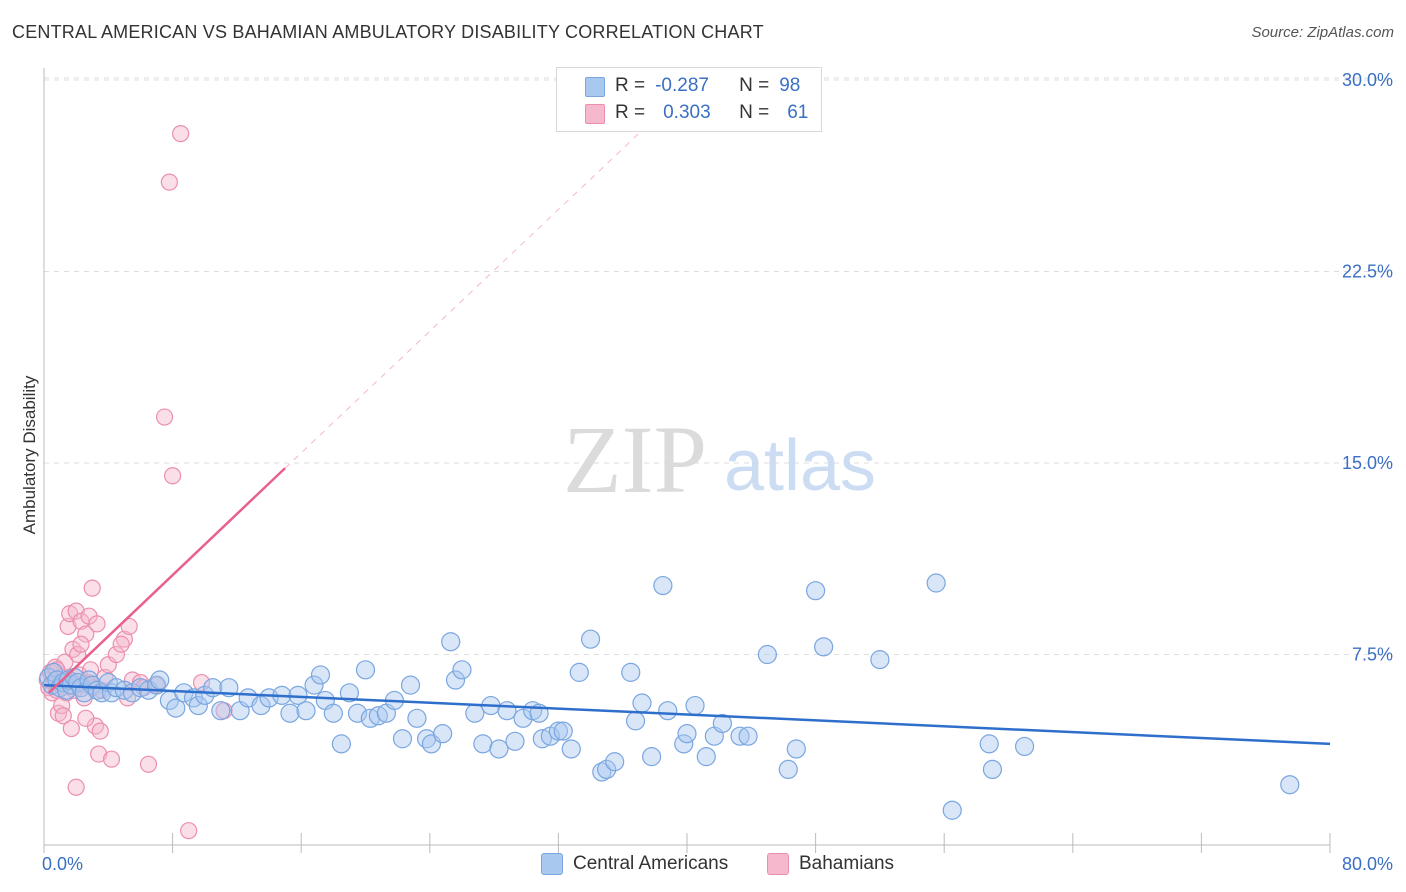 The width and height of the screenshot is (1406, 892). I want to click on watermark-zip: ZIP, so click(635, 459).